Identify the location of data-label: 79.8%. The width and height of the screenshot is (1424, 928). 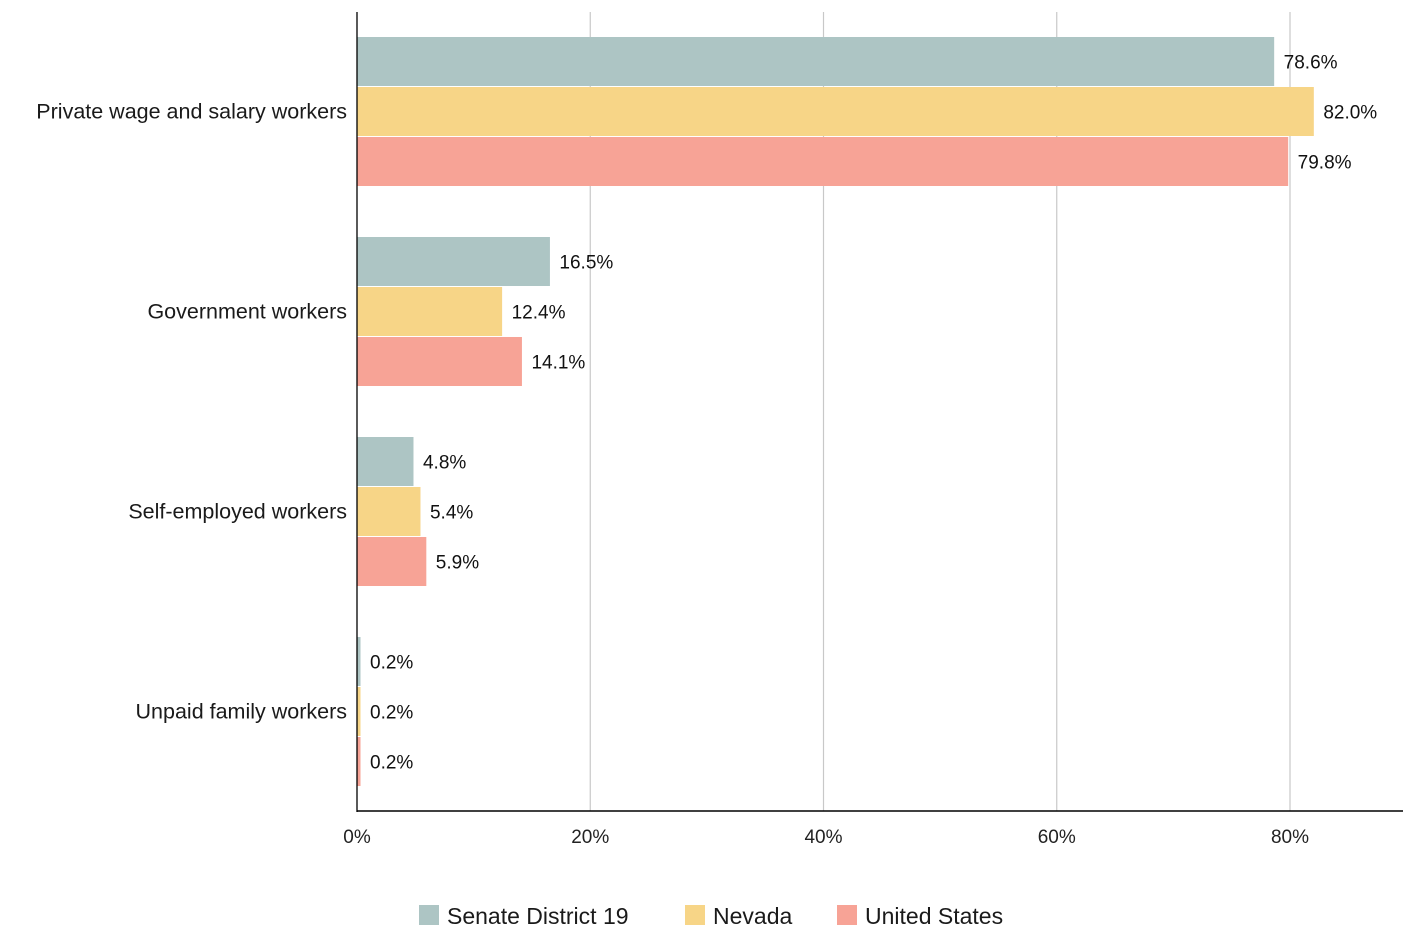
(1325, 163).